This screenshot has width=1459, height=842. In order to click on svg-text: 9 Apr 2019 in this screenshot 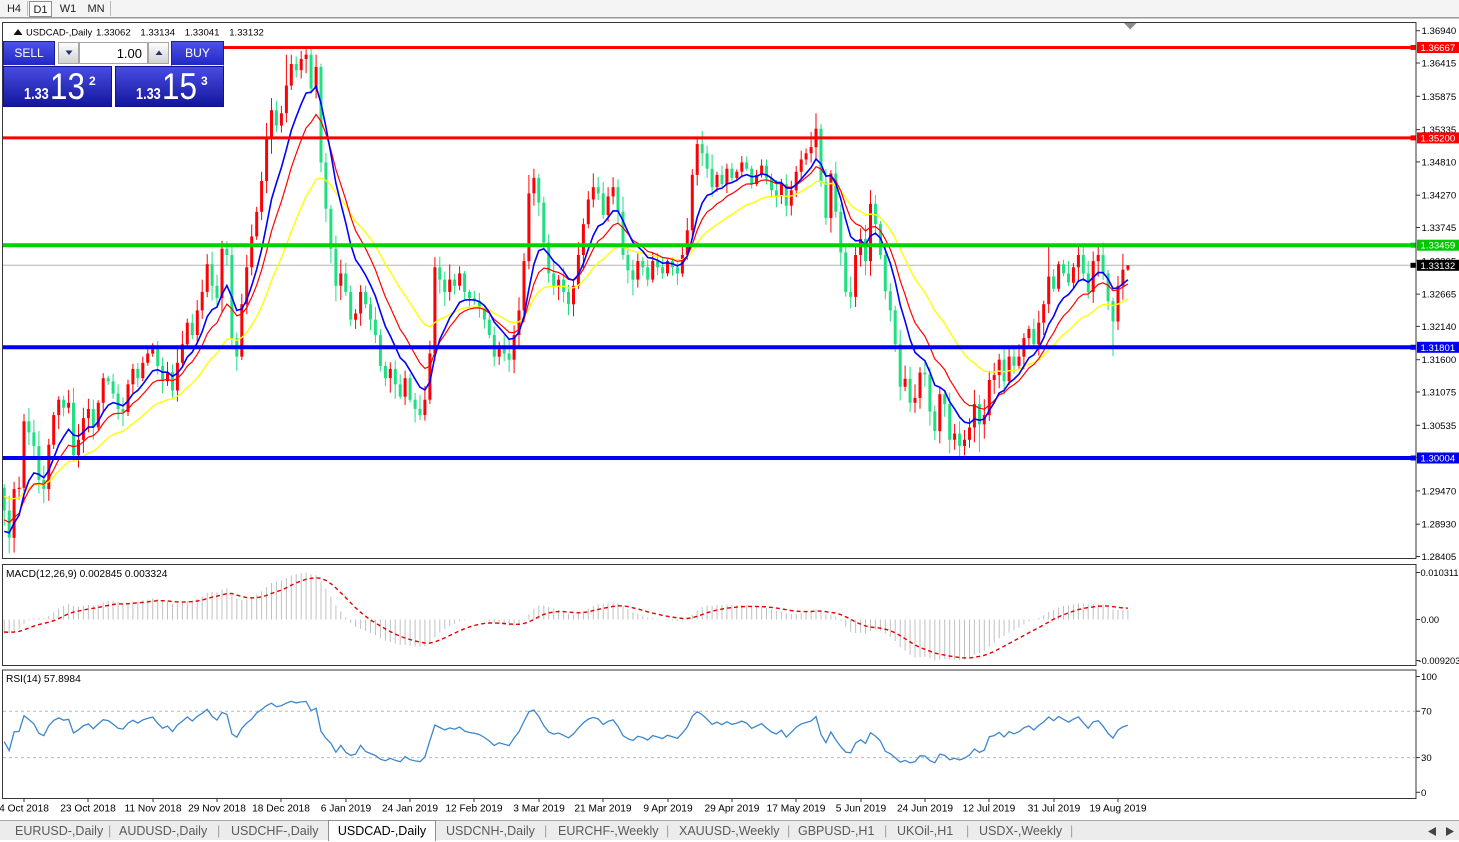, I will do `click(668, 809)`.